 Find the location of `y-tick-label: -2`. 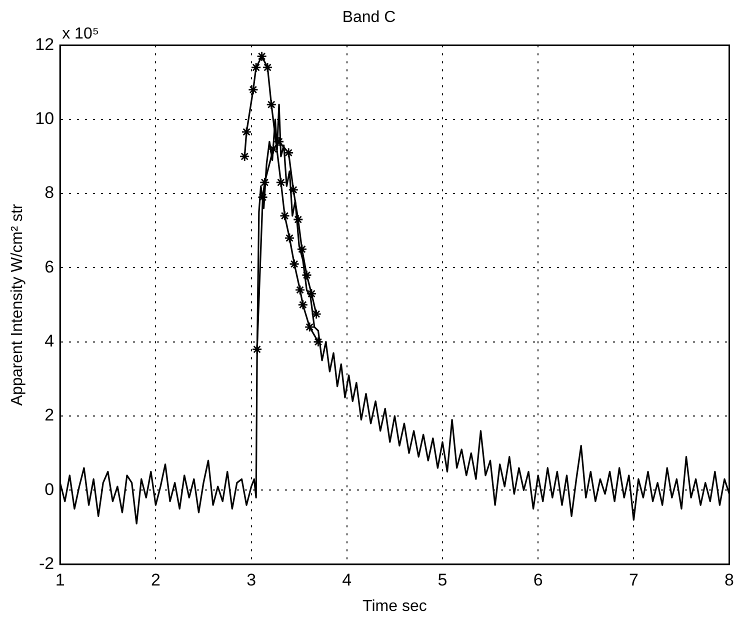

y-tick-label: -2 is located at coordinates (46, 564).